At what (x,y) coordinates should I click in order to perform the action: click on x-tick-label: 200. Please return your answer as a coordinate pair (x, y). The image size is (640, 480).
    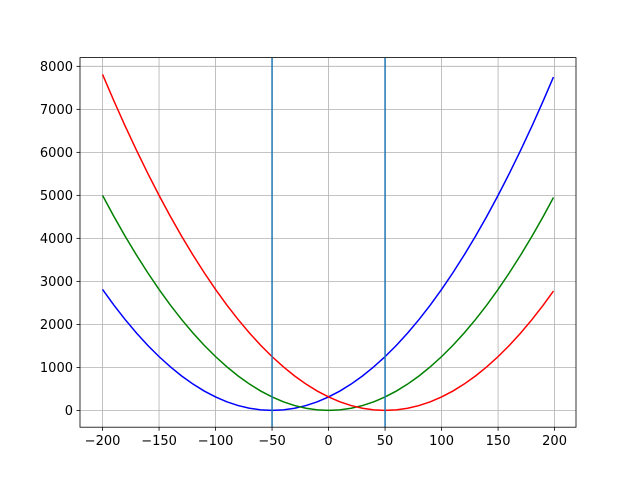
    Looking at the image, I should click on (554, 441).